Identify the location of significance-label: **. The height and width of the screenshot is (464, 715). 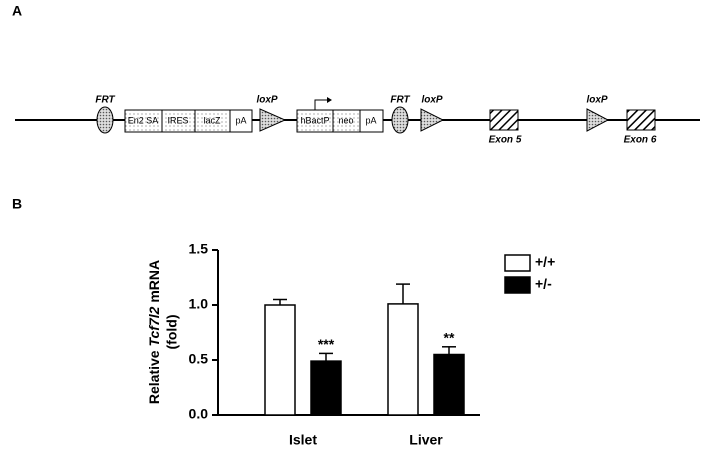
(449, 338).